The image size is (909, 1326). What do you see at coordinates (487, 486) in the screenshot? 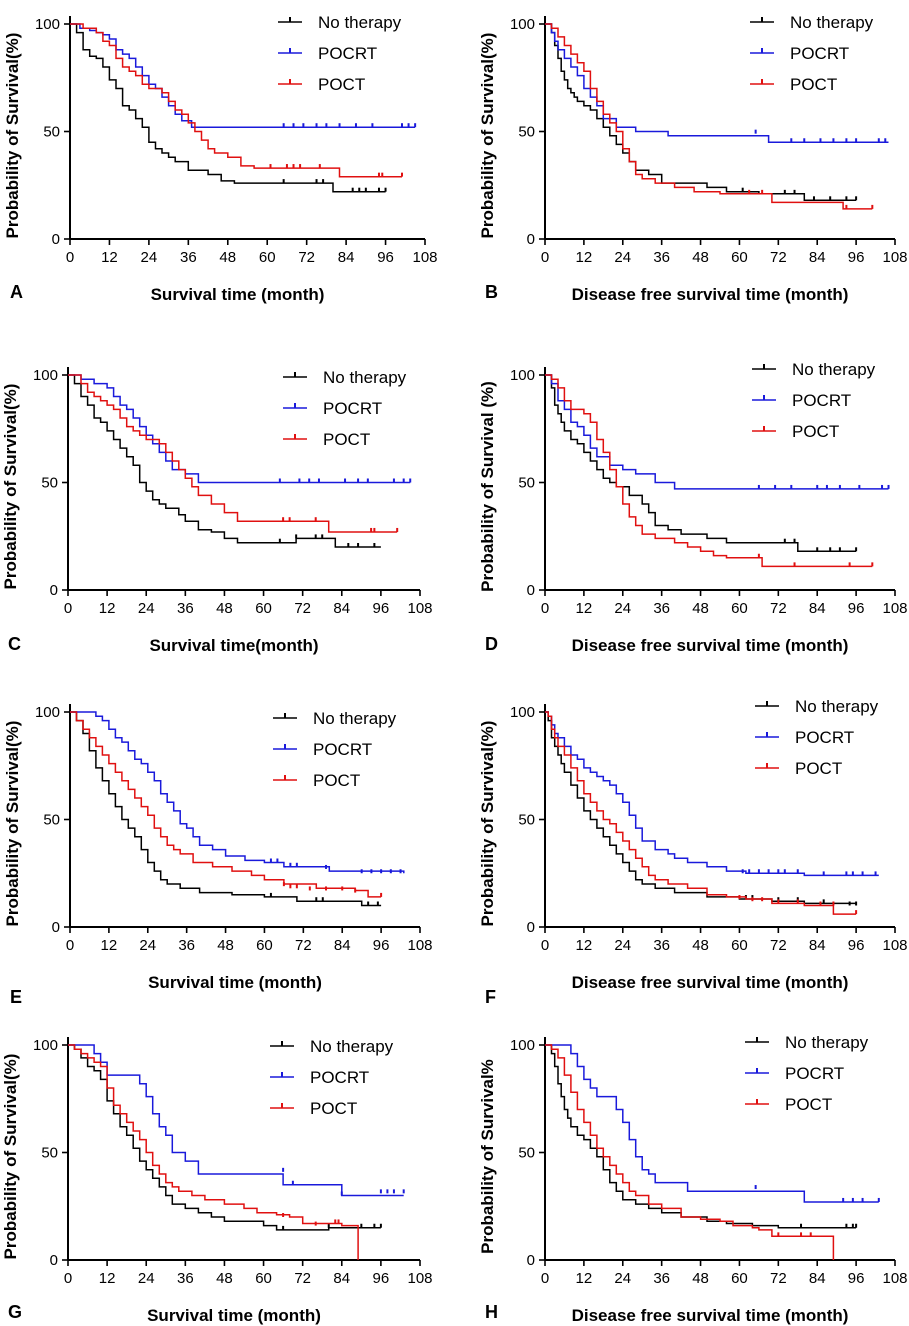
I see `y-axis-title: Probability of Survival (%)` at bounding box center [487, 486].